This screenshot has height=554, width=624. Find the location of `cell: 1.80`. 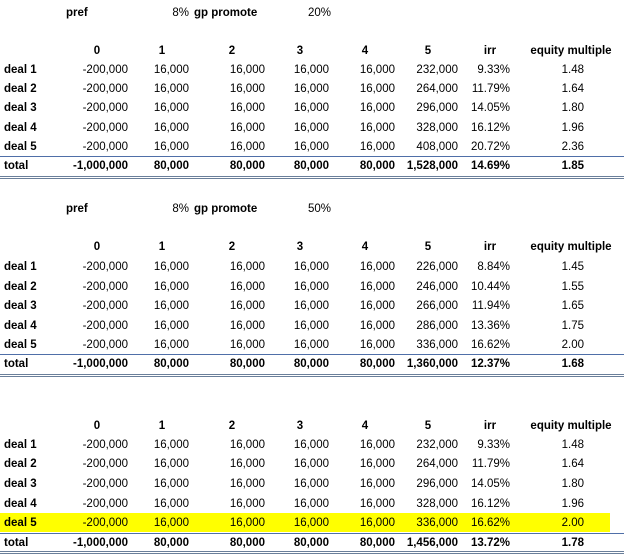

cell: 1.80 is located at coordinates (572, 484).